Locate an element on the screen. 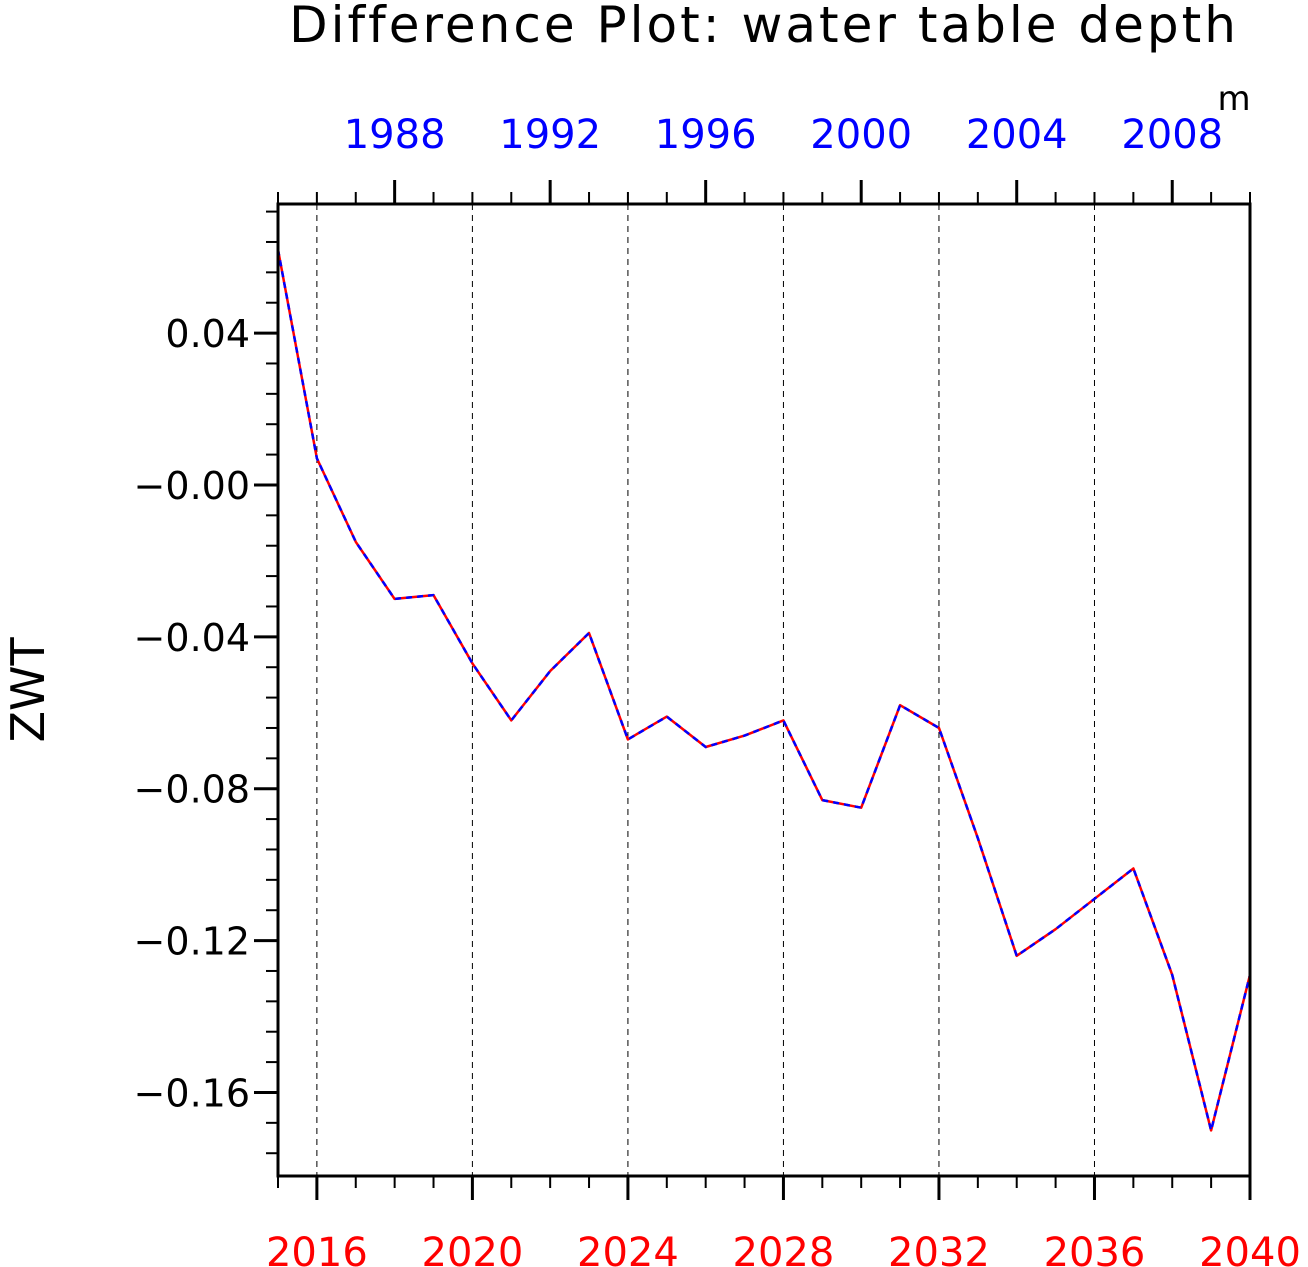 The image size is (1308, 1267). chart-title: Difference Plot: water table depth is located at coordinates (764, 27).